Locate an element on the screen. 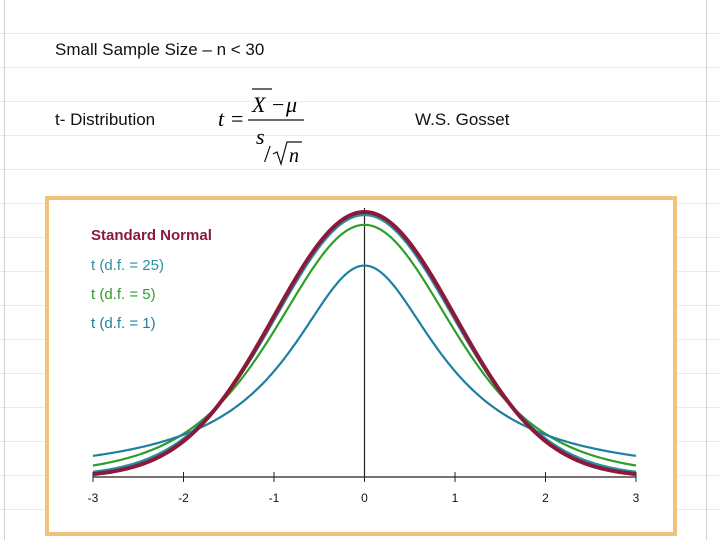  x-tick-label: 1 is located at coordinates (455, 498).